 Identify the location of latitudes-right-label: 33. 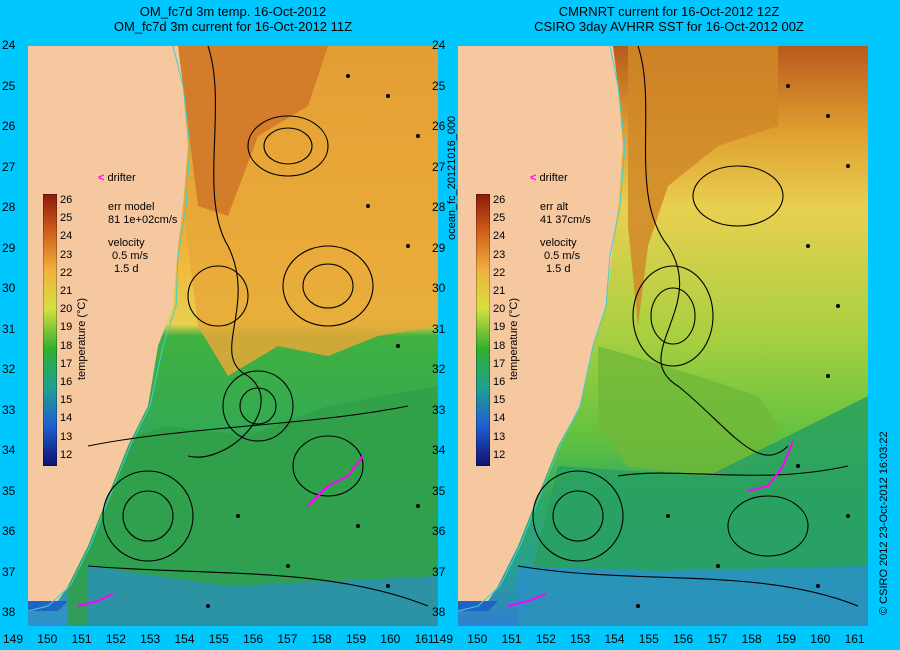
(439, 409).